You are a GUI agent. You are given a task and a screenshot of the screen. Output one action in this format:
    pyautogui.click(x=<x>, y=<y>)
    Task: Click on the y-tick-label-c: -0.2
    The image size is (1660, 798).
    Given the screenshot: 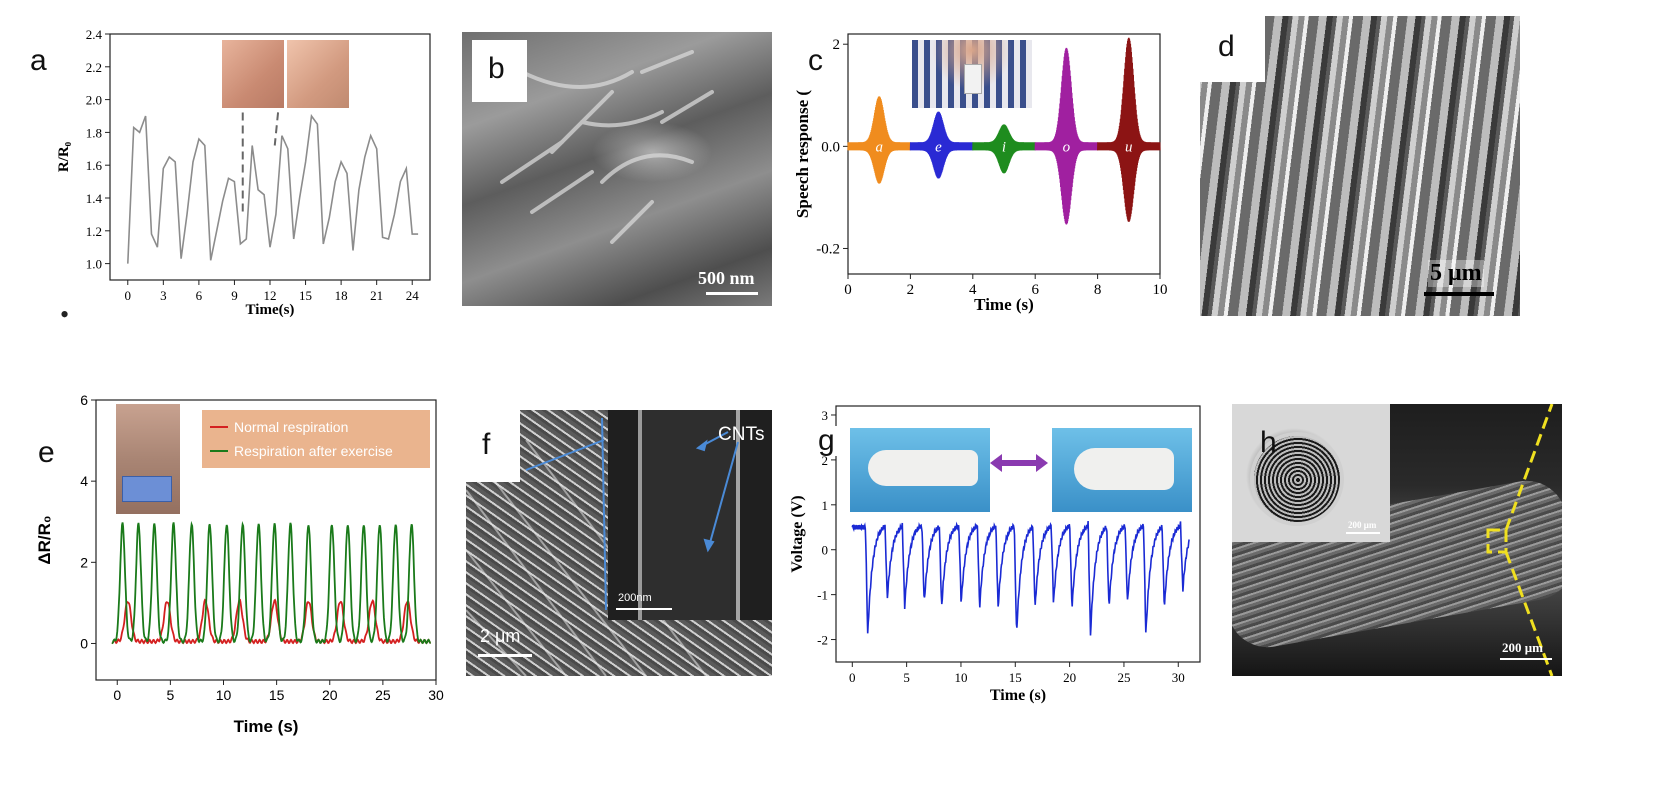 What is the action you would take?
    pyautogui.click(x=828, y=249)
    